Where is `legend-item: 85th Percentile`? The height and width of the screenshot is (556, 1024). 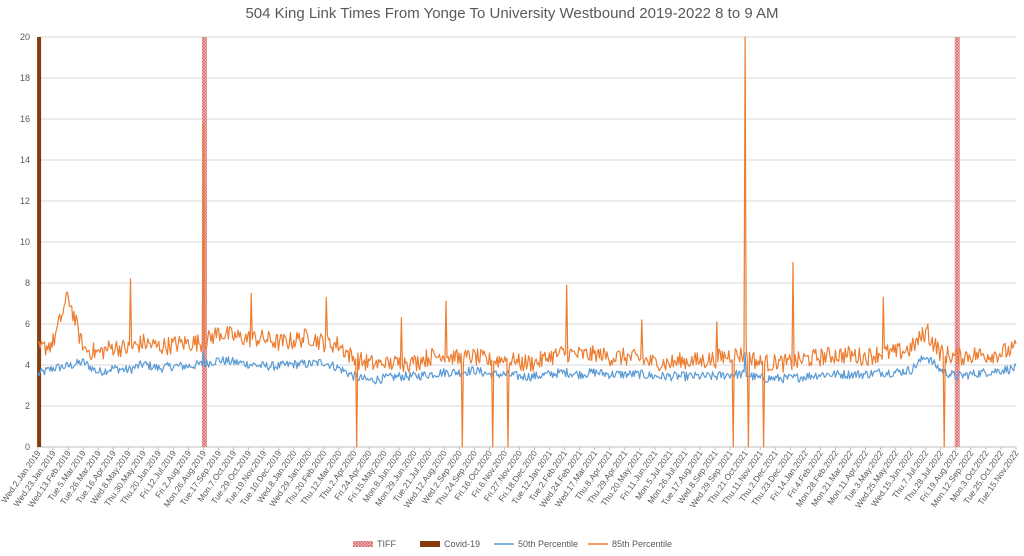
legend-item: 85th Percentile is located at coordinates (630, 544).